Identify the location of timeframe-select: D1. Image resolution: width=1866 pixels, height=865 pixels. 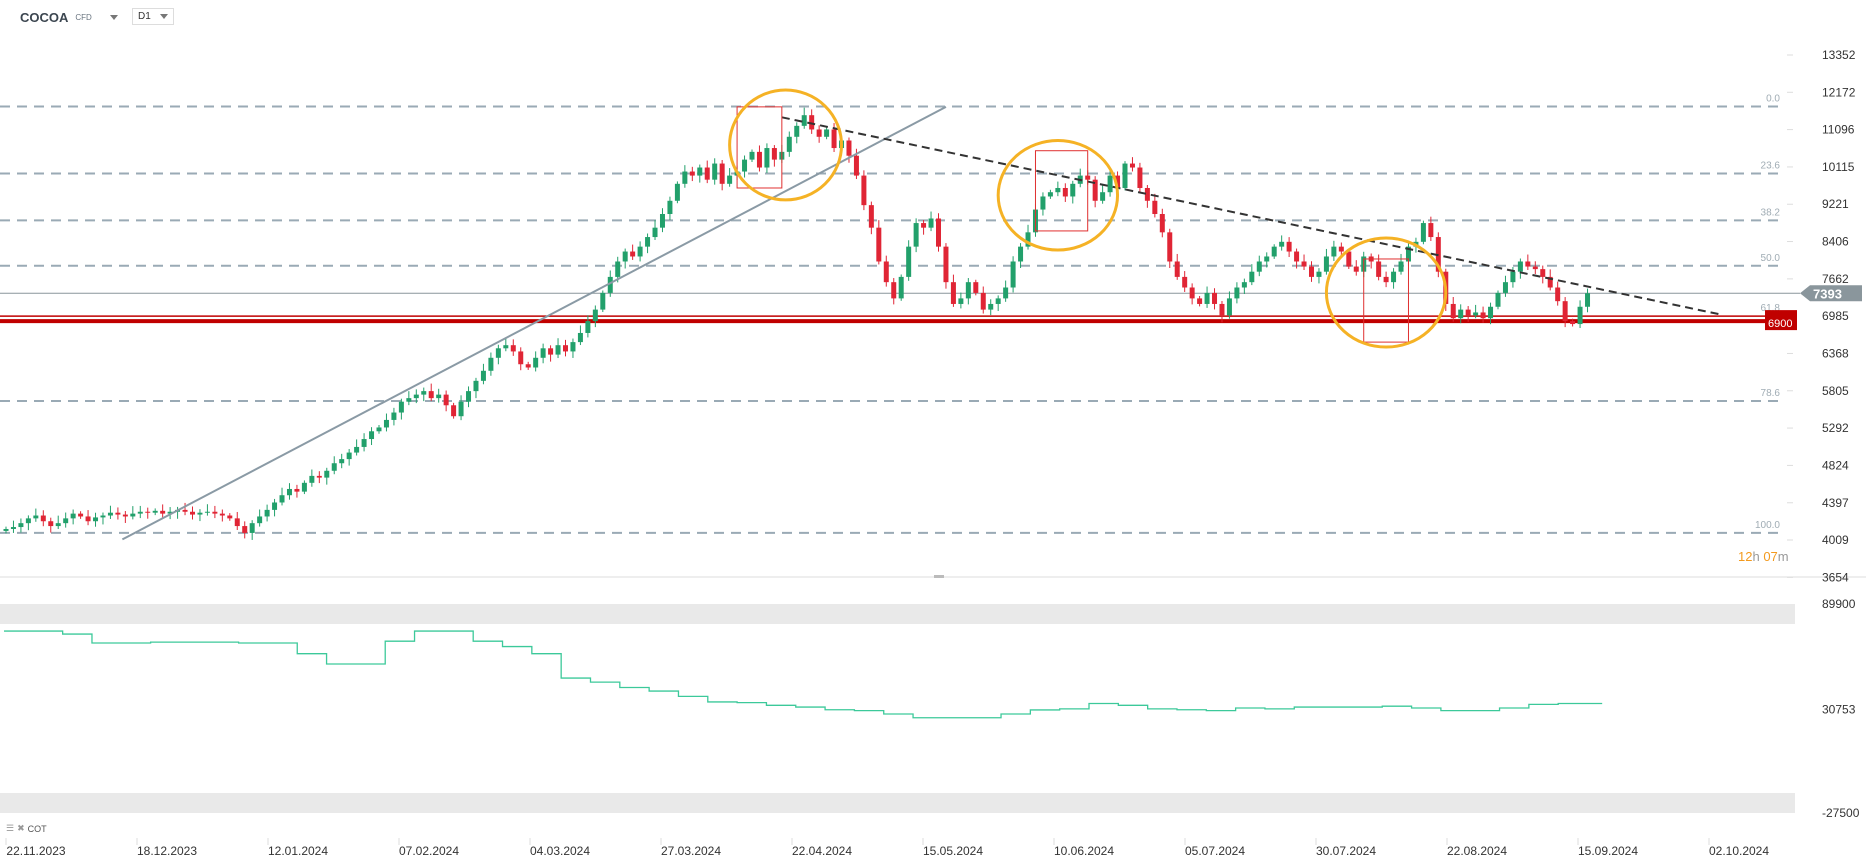
(153, 16).